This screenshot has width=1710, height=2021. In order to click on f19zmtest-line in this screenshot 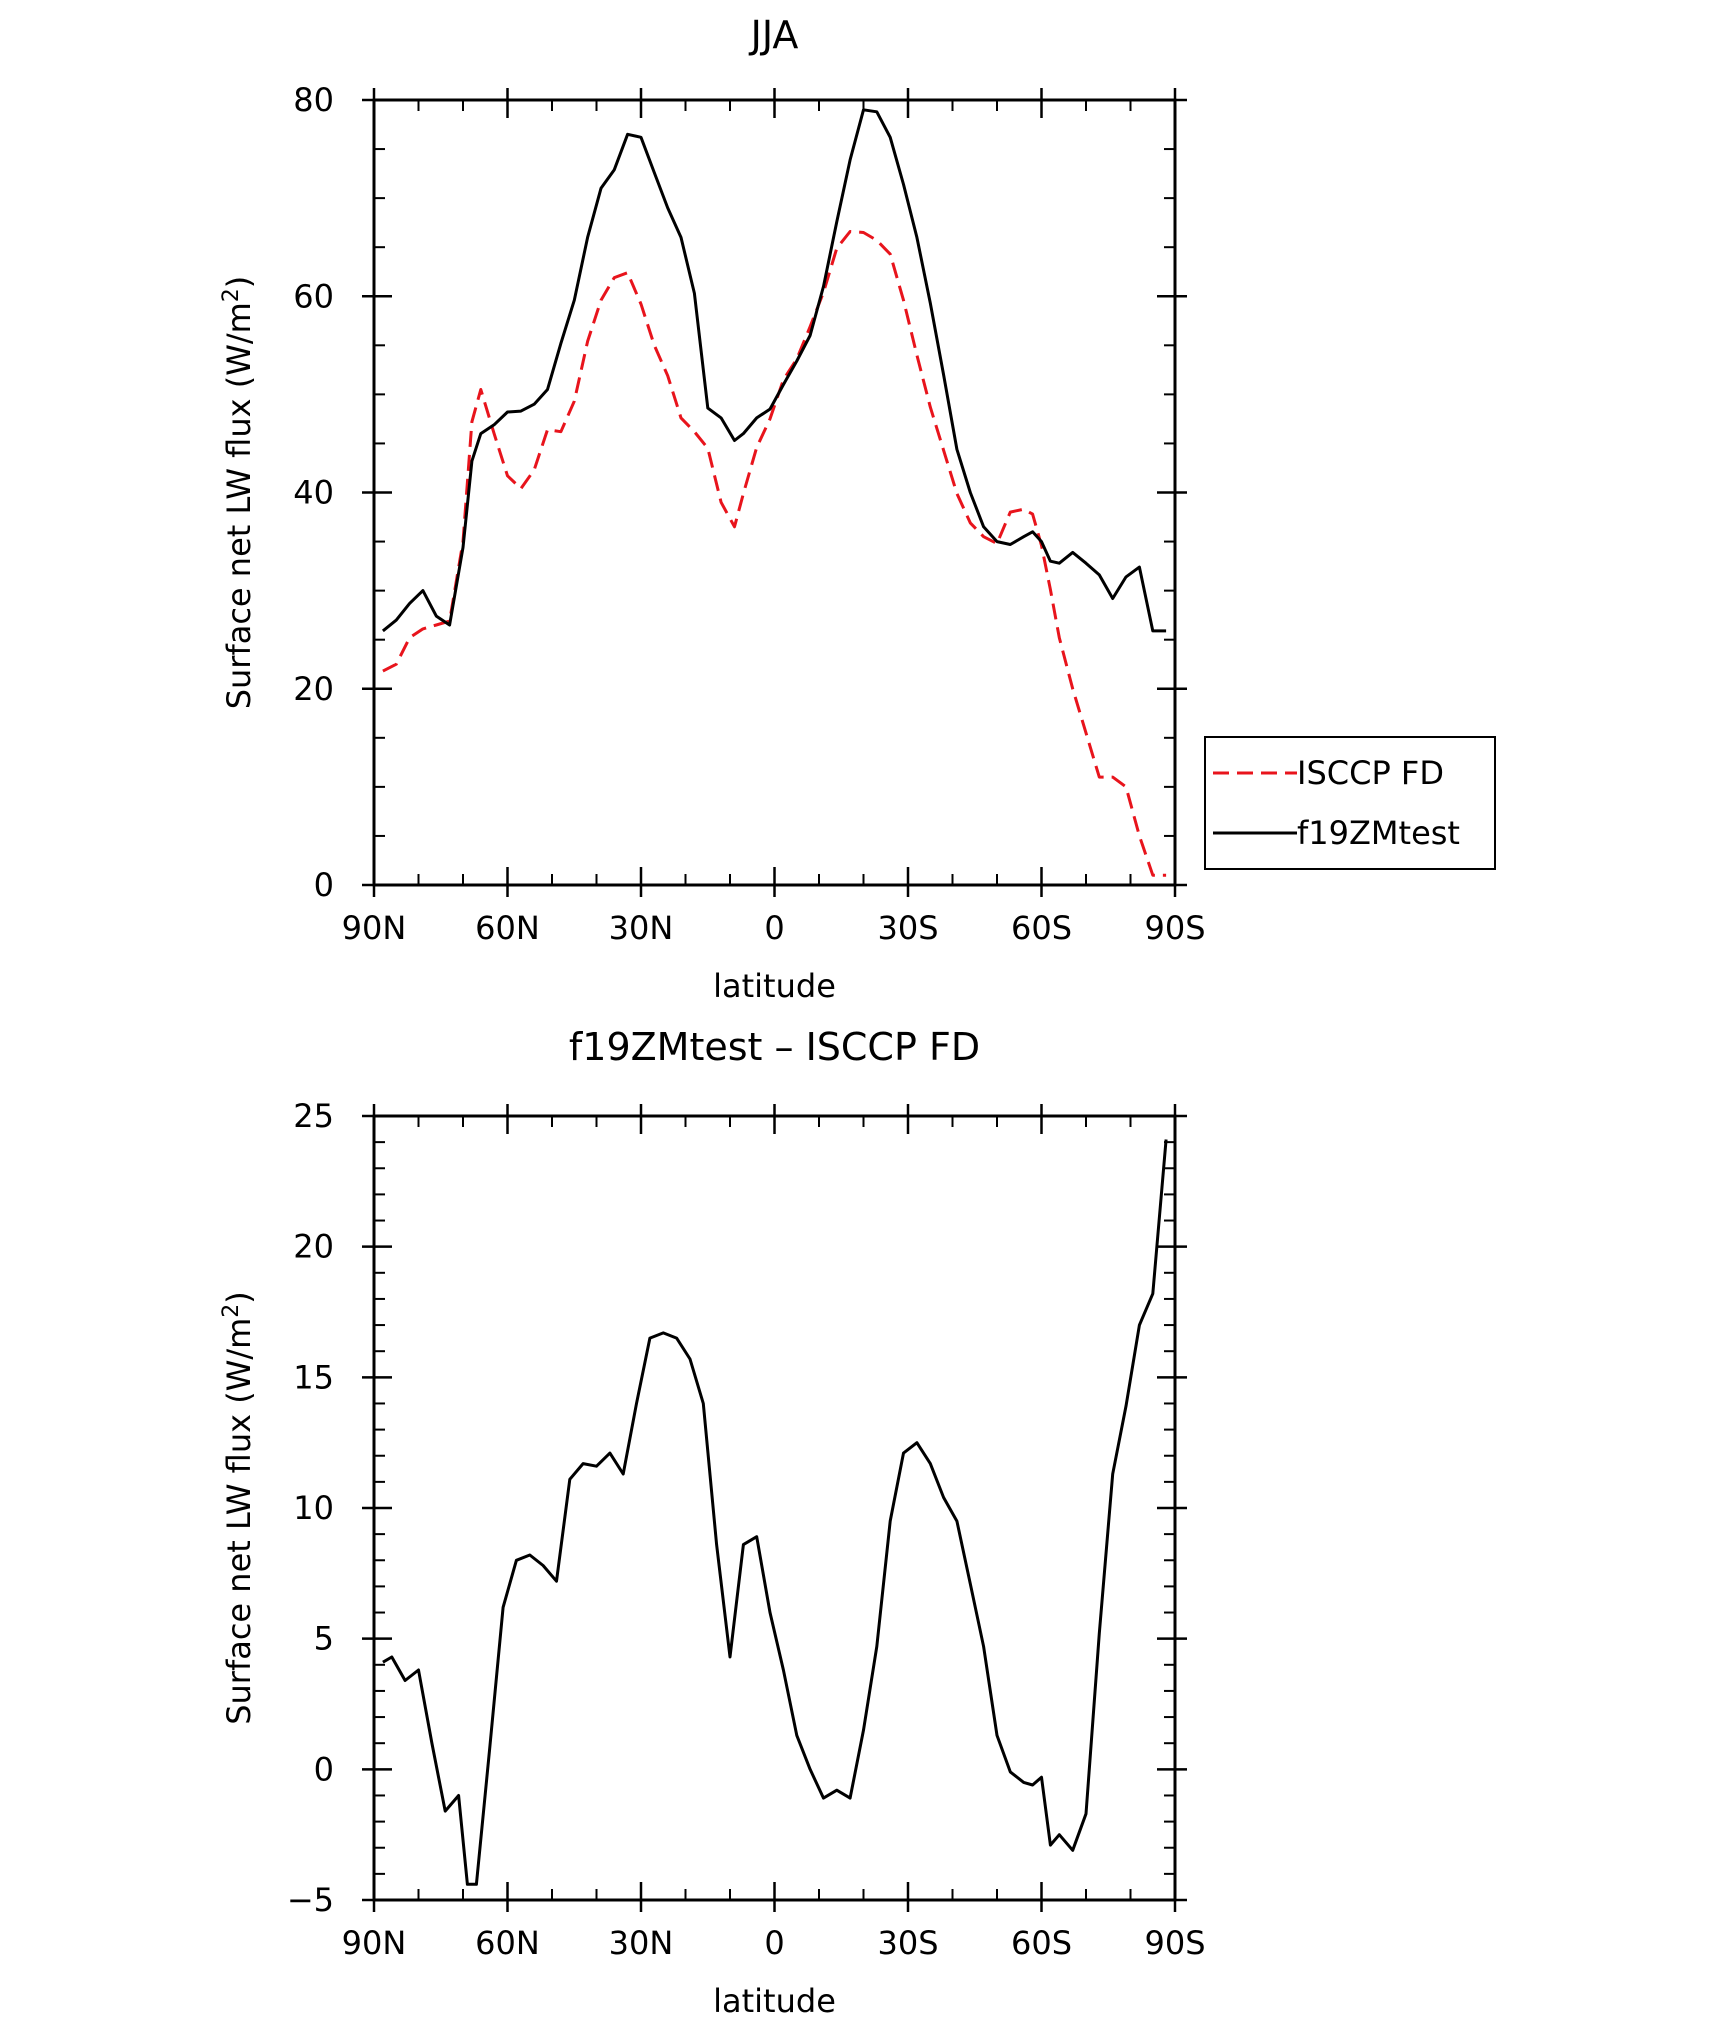, I will do `click(774, 370)`.